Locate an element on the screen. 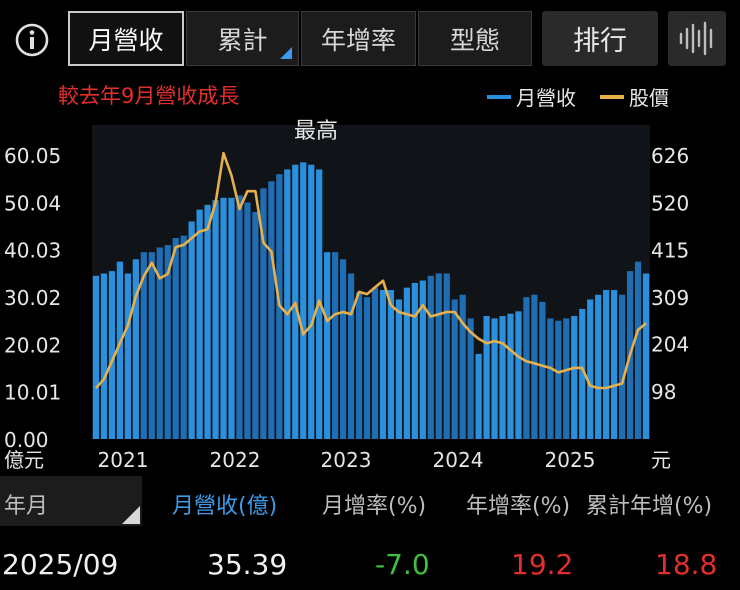  tab-pattern: 型態 is located at coordinates (475, 38).